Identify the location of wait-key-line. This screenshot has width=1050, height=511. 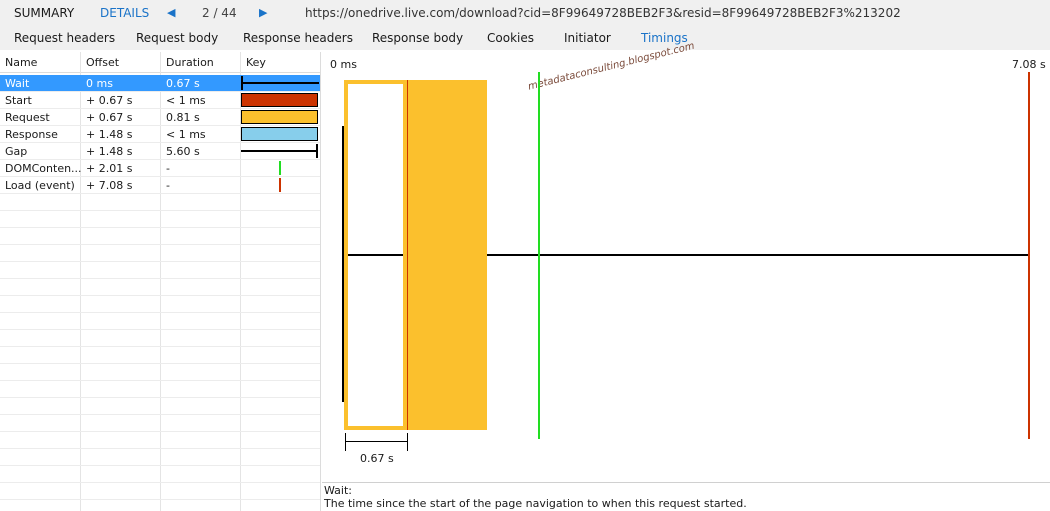
(281, 83).